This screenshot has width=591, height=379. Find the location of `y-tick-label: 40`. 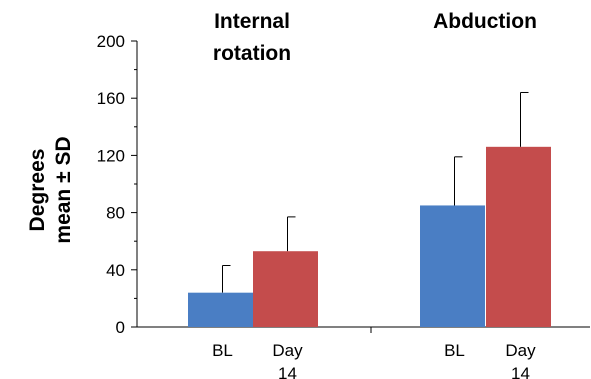

y-tick-label: 40 is located at coordinates (115, 270).